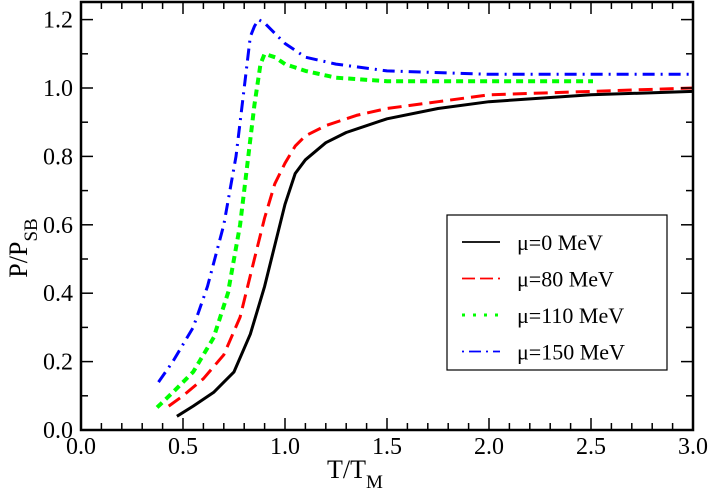 The height and width of the screenshot is (497, 712). Describe the element at coordinates (81, 447) in the screenshot. I see `x-tick-label: 0.0` at that location.